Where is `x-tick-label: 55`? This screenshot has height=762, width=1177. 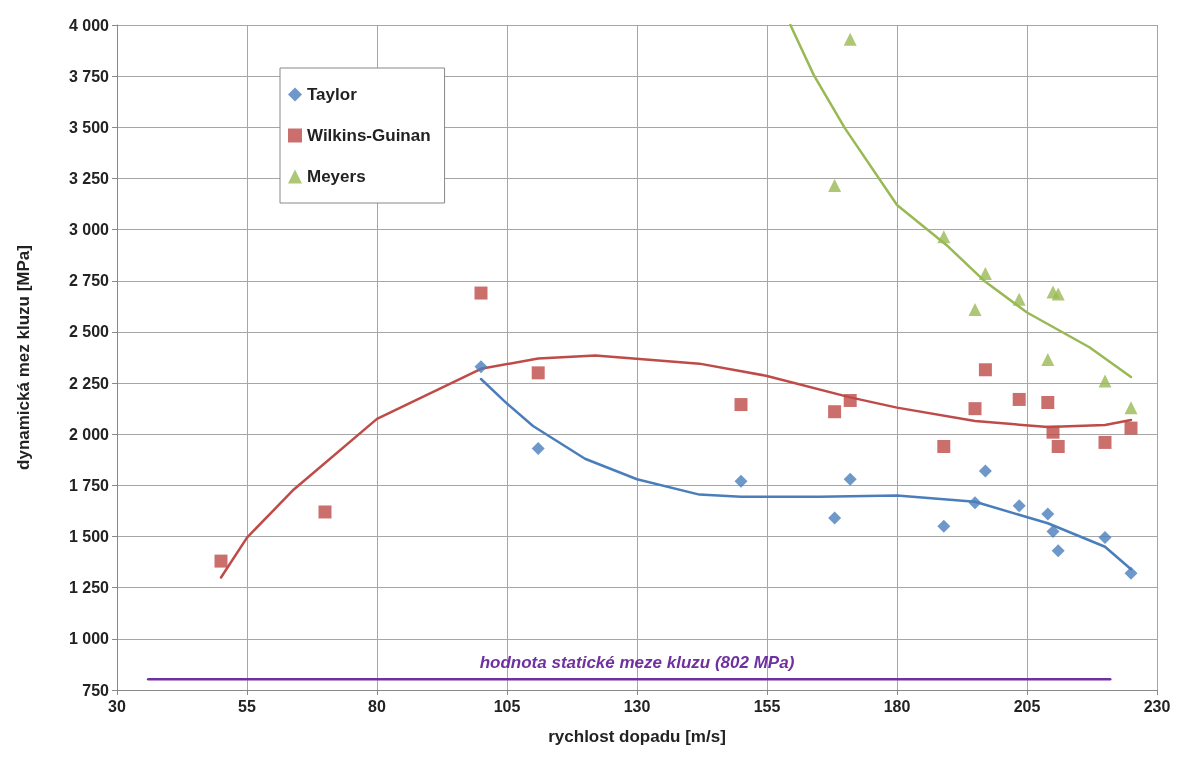
x-tick-label: 55 is located at coordinates (247, 706).